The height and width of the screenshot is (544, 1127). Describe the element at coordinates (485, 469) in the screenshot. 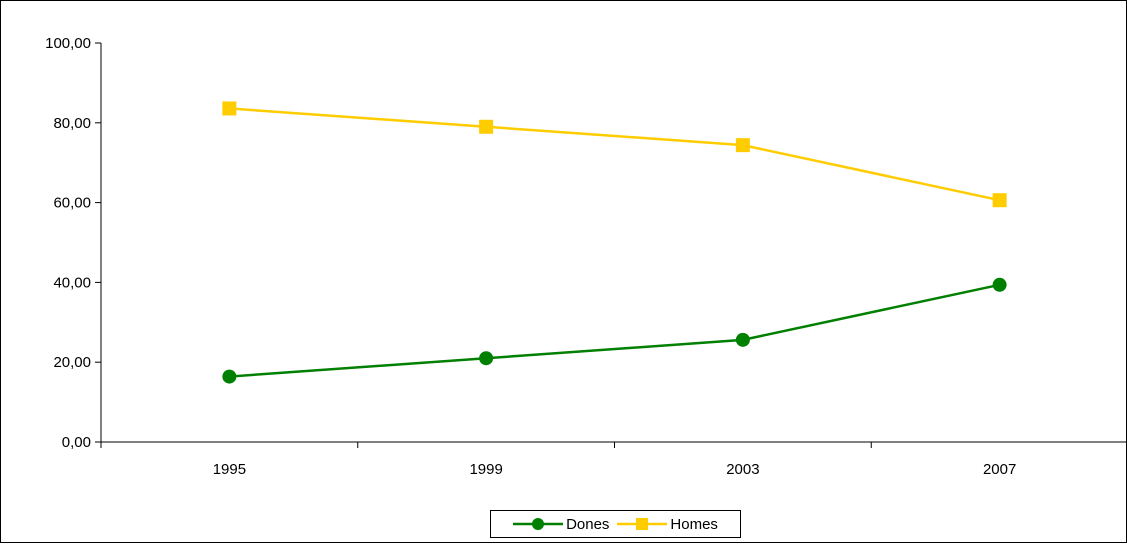

I see `x-tick-label: 1999` at that location.